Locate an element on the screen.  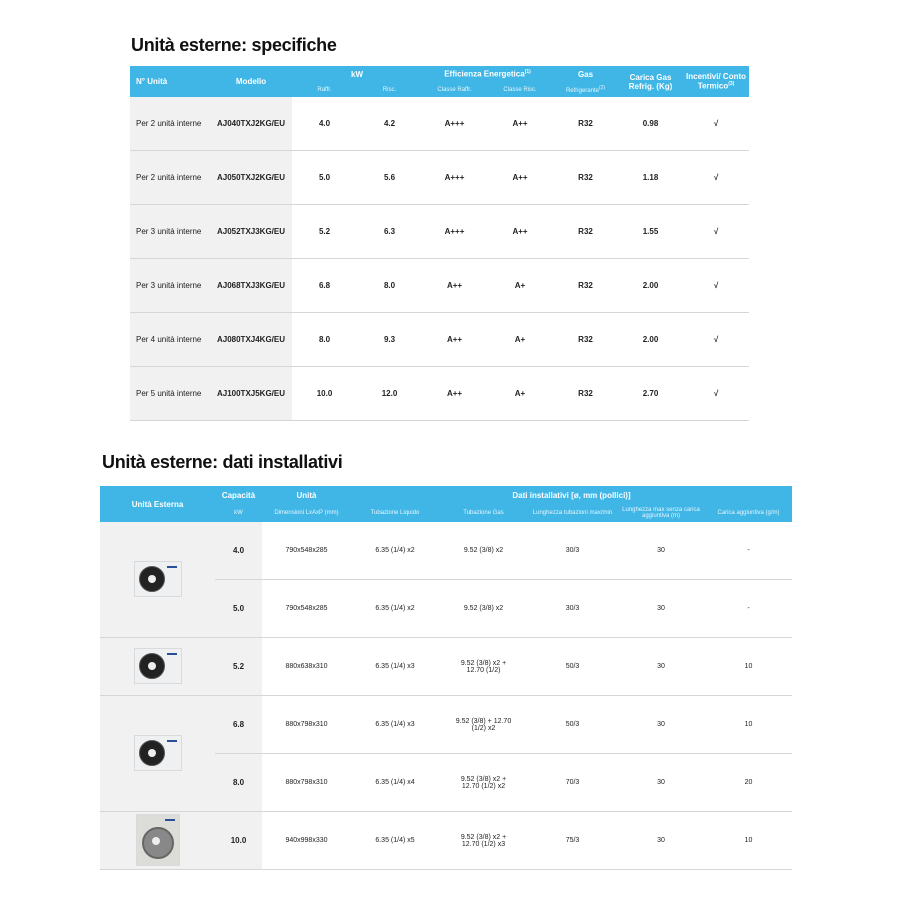
header-incentivi: Incentivi/ Conto Termico(3) is located at coordinates (716, 81).